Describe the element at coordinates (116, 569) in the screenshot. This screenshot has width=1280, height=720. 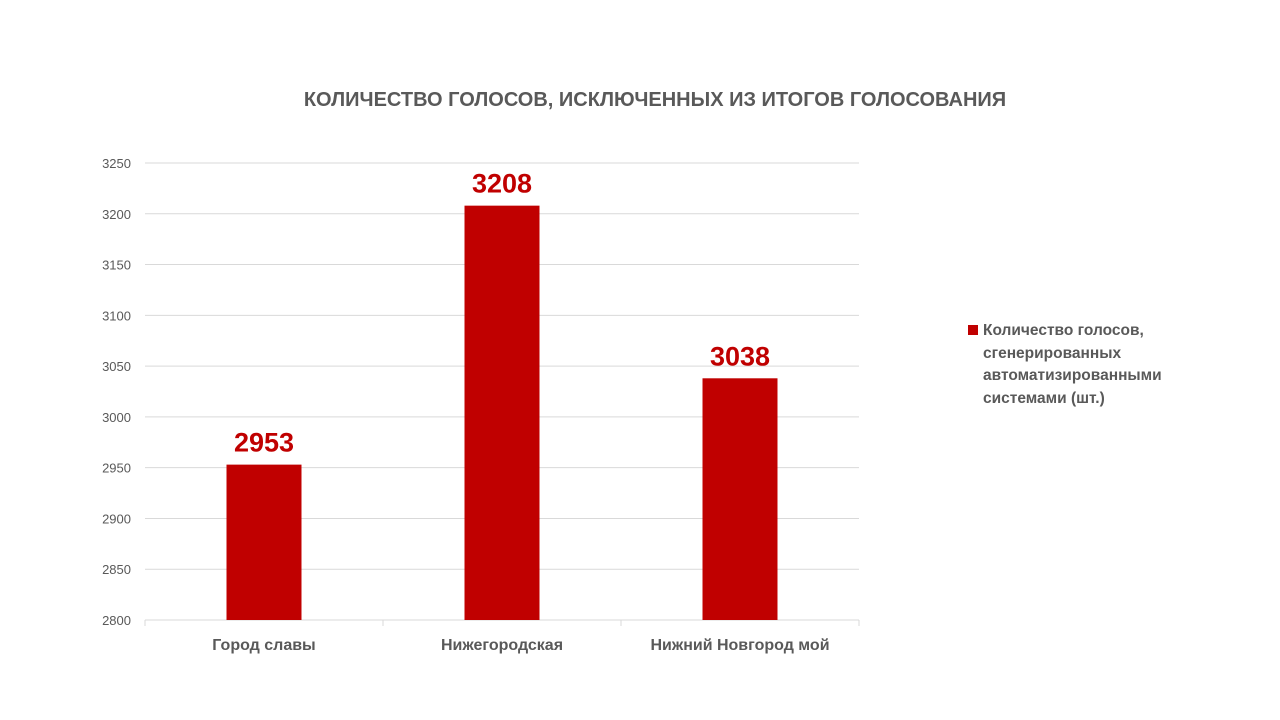
I see `y-tick-label: 2850` at that location.